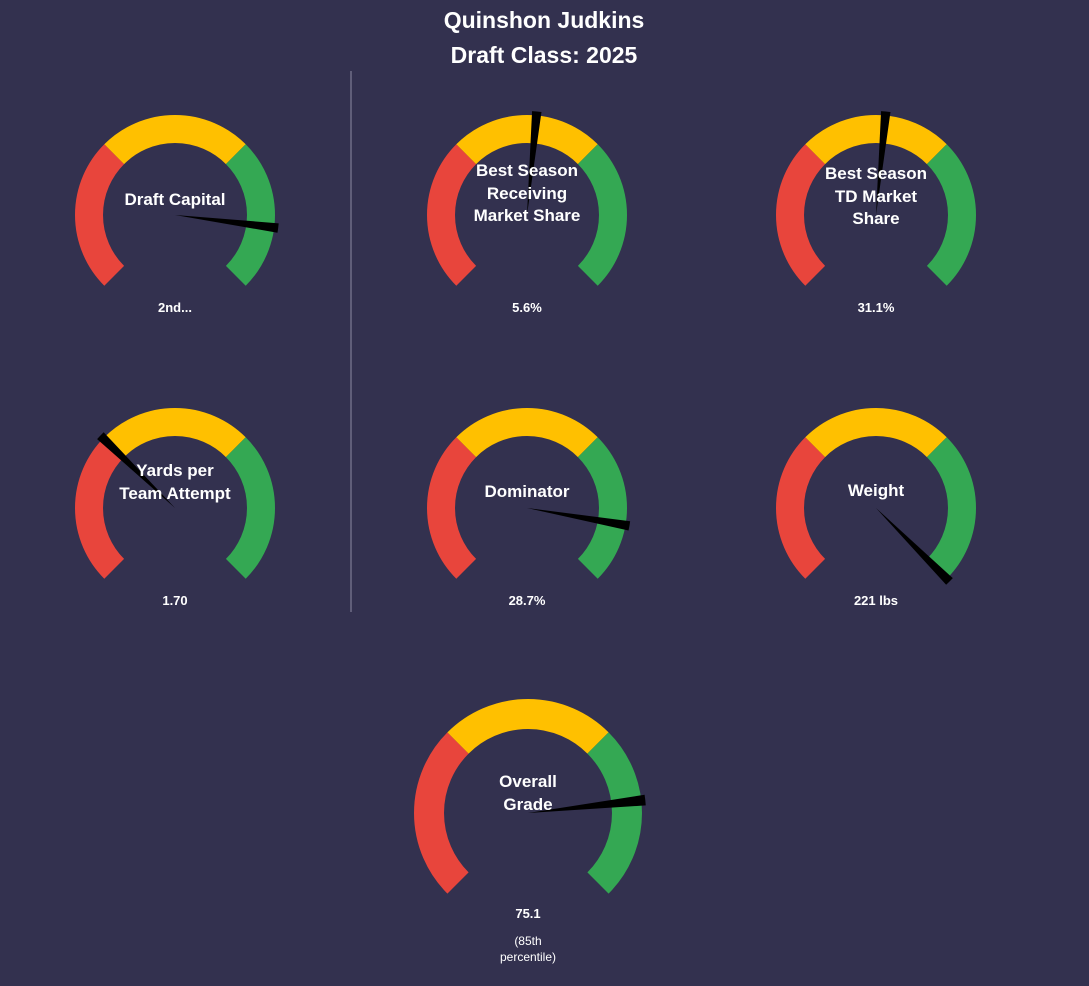 The image size is (1089, 986). What do you see at coordinates (174, 600) in the screenshot?
I see `gauge-value-label: 1.70` at bounding box center [174, 600].